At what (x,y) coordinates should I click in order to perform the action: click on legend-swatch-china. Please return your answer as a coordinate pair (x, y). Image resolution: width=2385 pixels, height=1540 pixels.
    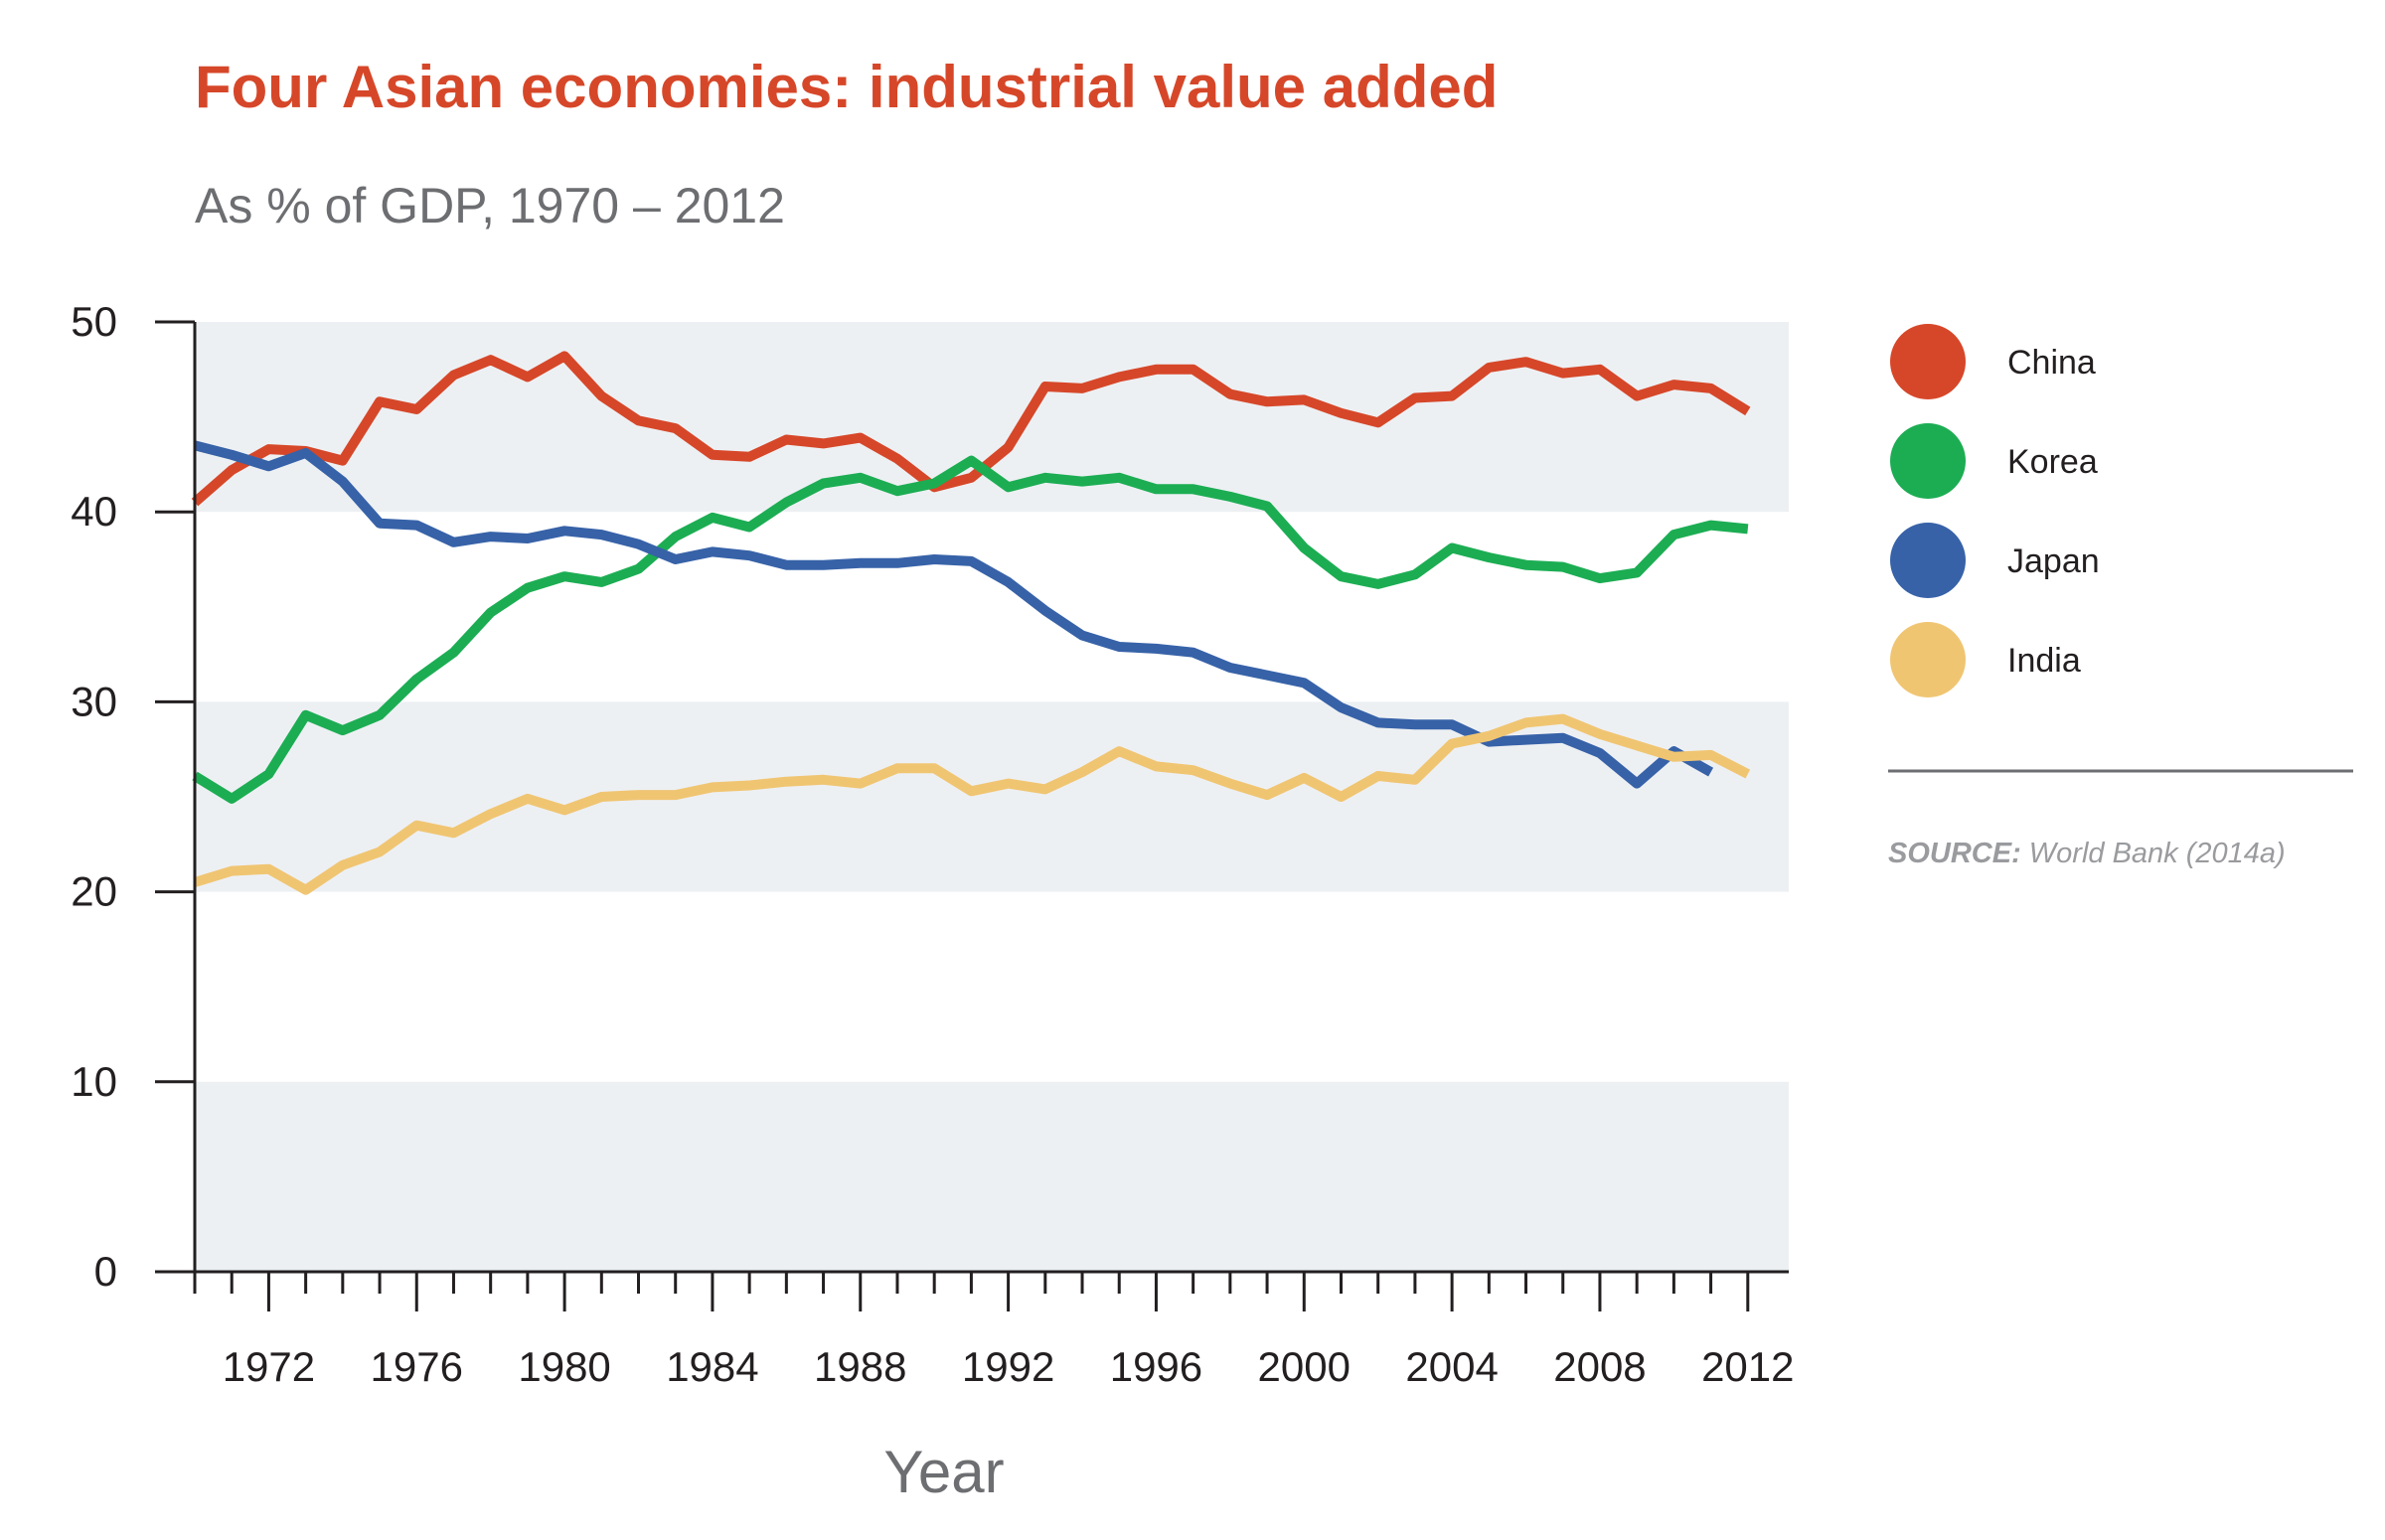
    Looking at the image, I should click on (1928, 361).